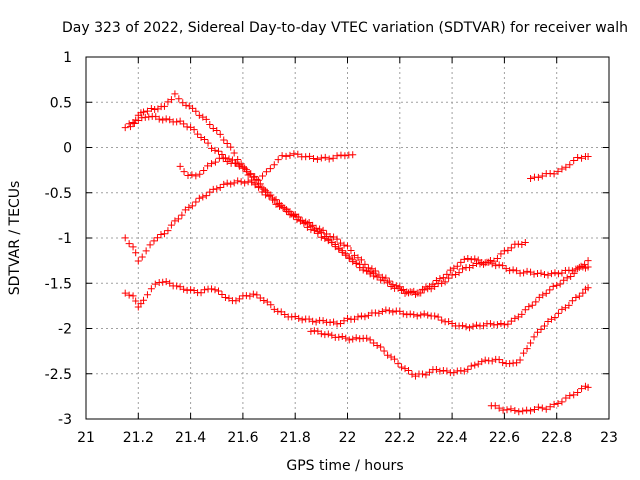 The height and width of the screenshot is (480, 640). What do you see at coordinates (58, 194) in the screenshot?
I see `y-tick-label: -0.5` at bounding box center [58, 194].